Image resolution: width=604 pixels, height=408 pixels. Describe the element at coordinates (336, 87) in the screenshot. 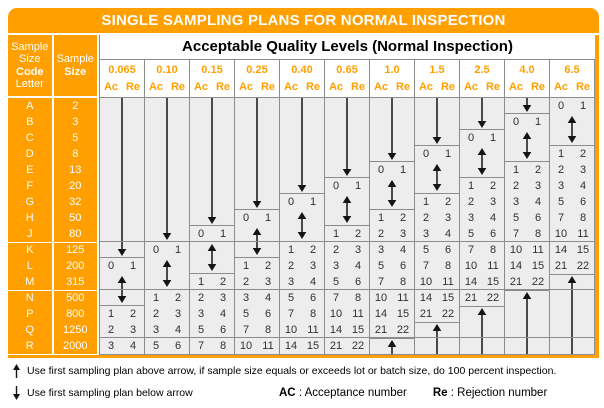

I see `ac-label: Ac` at that location.